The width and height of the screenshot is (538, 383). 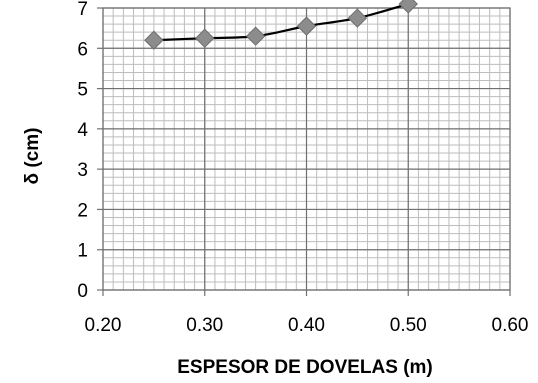 What do you see at coordinates (408, 325) in the screenshot?
I see `x-tick-label: 0.50` at bounding box center [408, 325].